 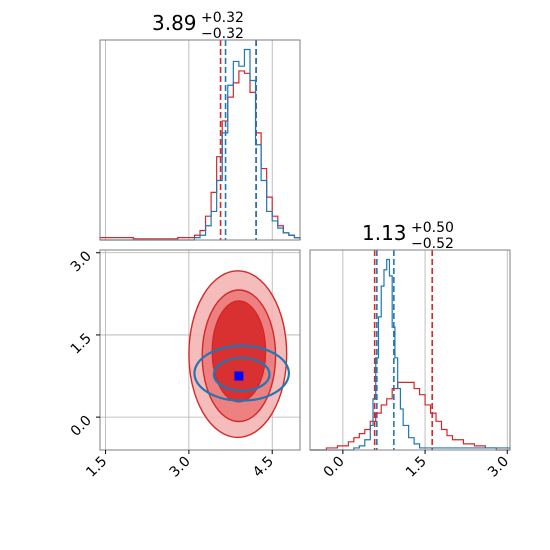 What do you see at coordinates (174, 23) in the screenshot?
I see `title-1-value: 3.89` at bounding box center [174, 23].